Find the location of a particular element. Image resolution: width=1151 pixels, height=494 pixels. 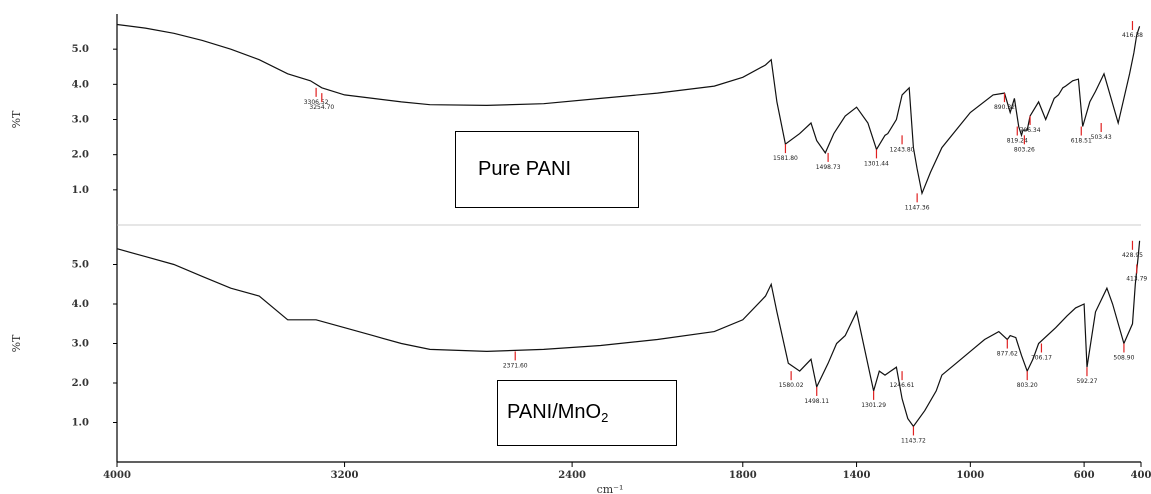

label-box-pani-mno2: PANI/MnO2 is located at coordinates (587, 413).